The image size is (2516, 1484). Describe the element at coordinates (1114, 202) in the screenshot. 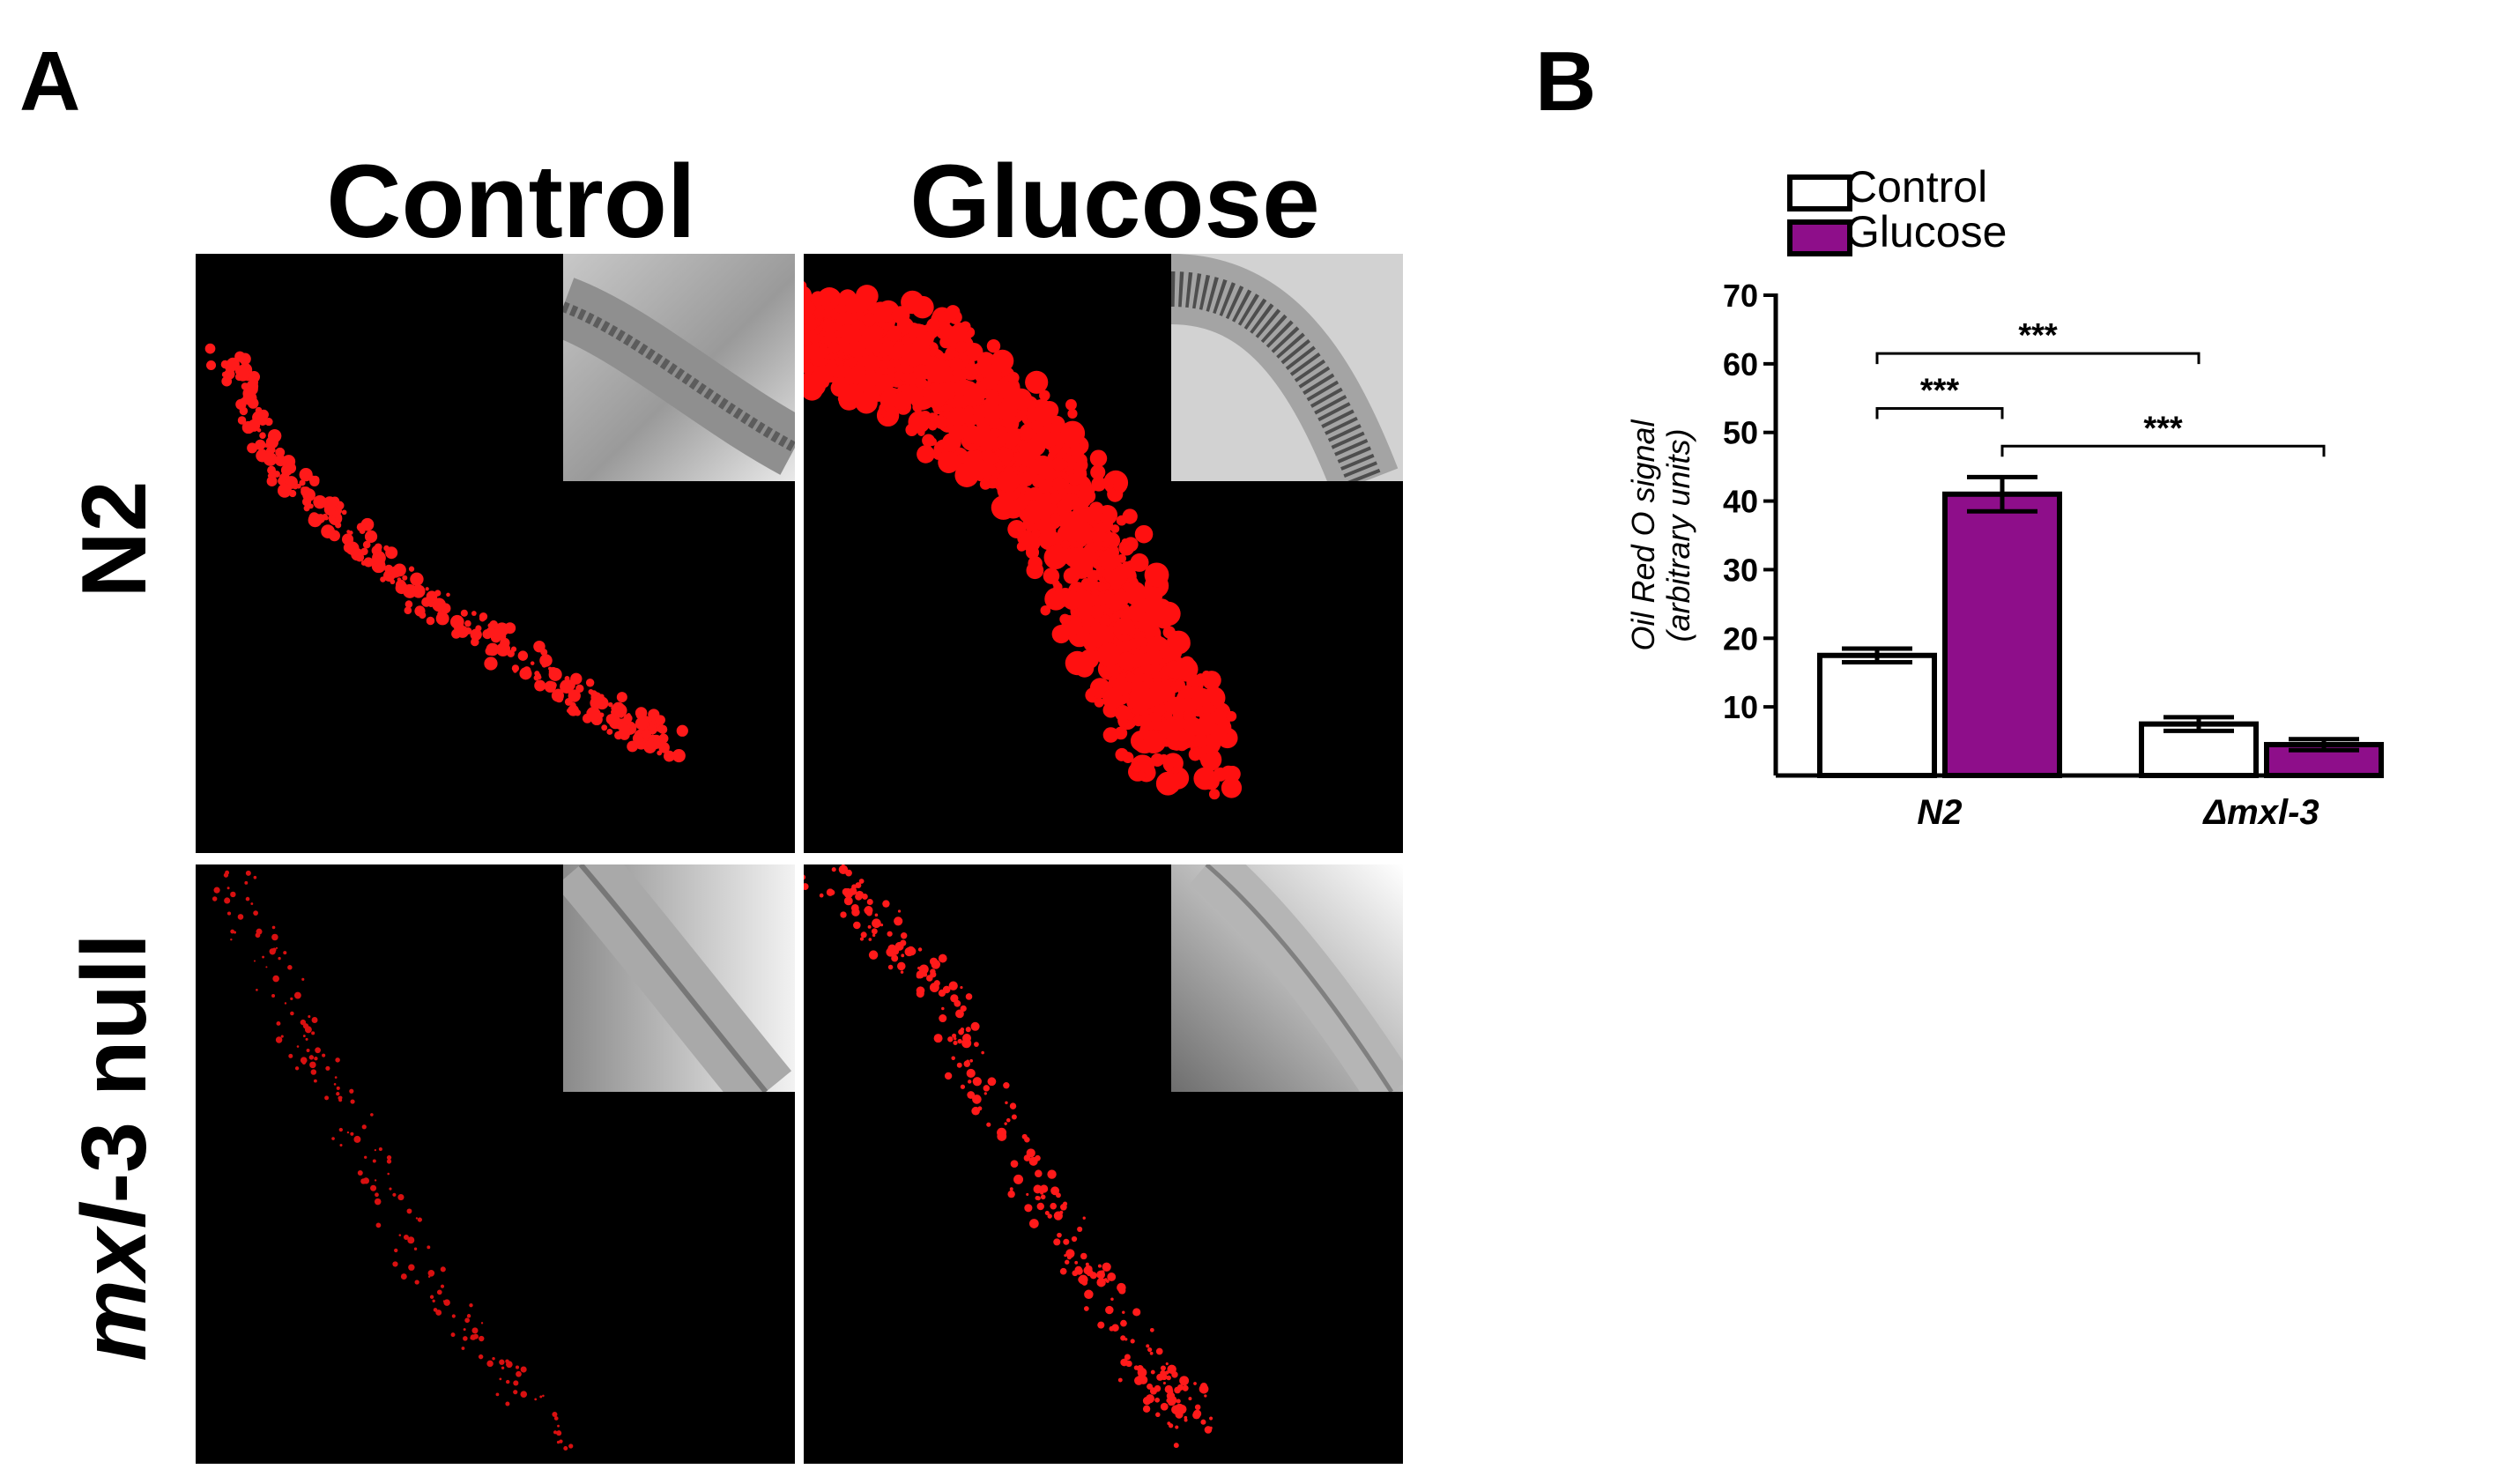

I see `column-title-glucose: Glucose` at that location.